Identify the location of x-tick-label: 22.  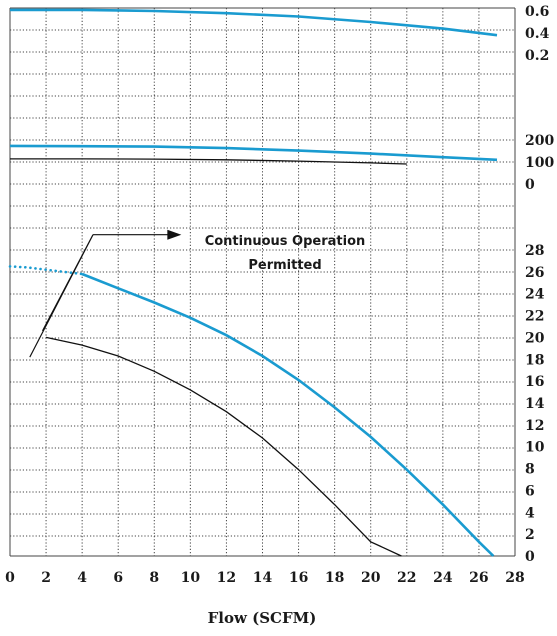
(406, 578).